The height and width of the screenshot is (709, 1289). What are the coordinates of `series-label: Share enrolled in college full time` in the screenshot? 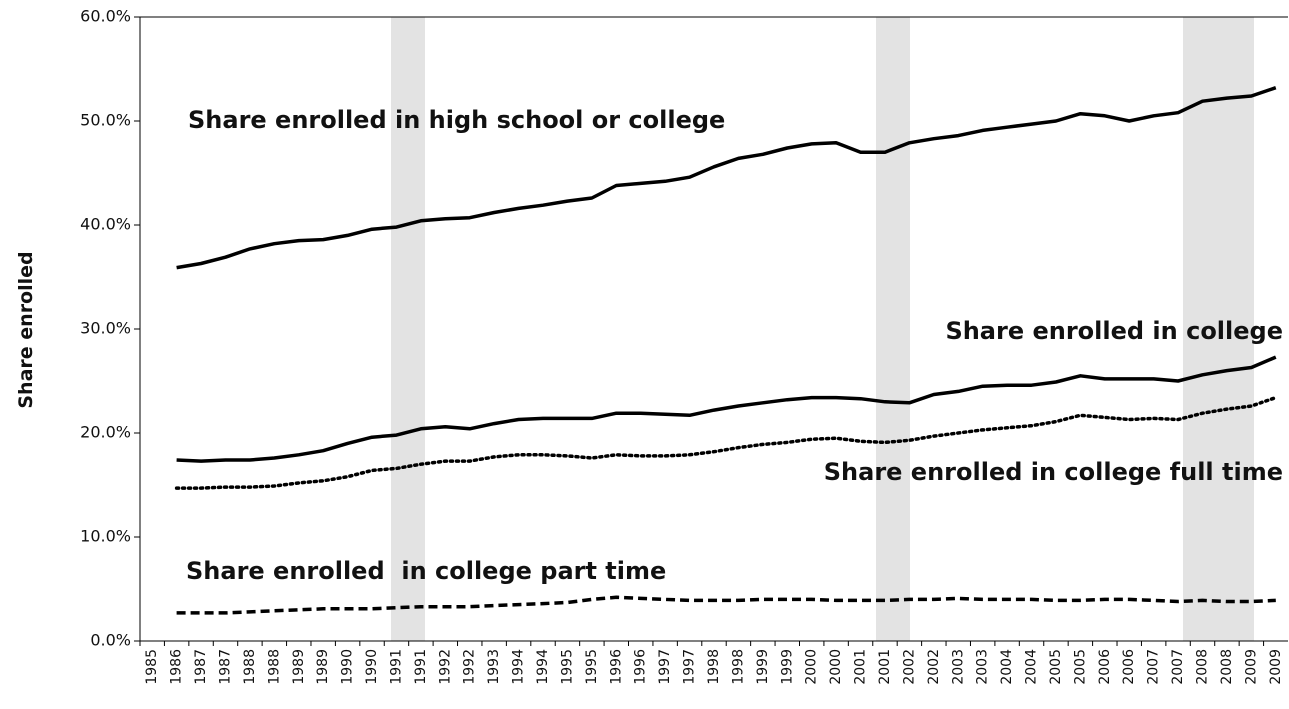 It's located at (1053, 472).